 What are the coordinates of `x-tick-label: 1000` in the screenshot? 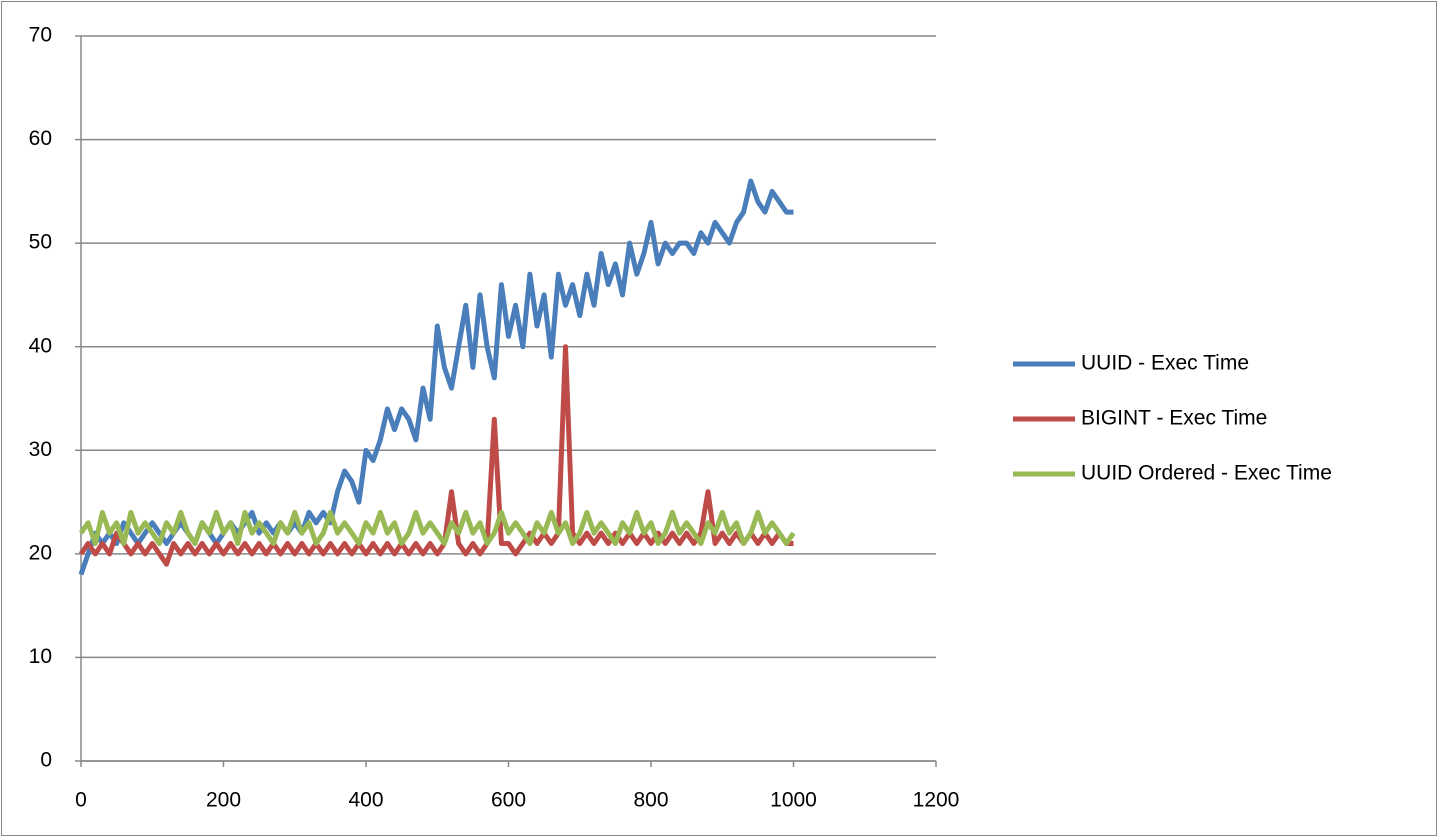 It's located at (793, 800).